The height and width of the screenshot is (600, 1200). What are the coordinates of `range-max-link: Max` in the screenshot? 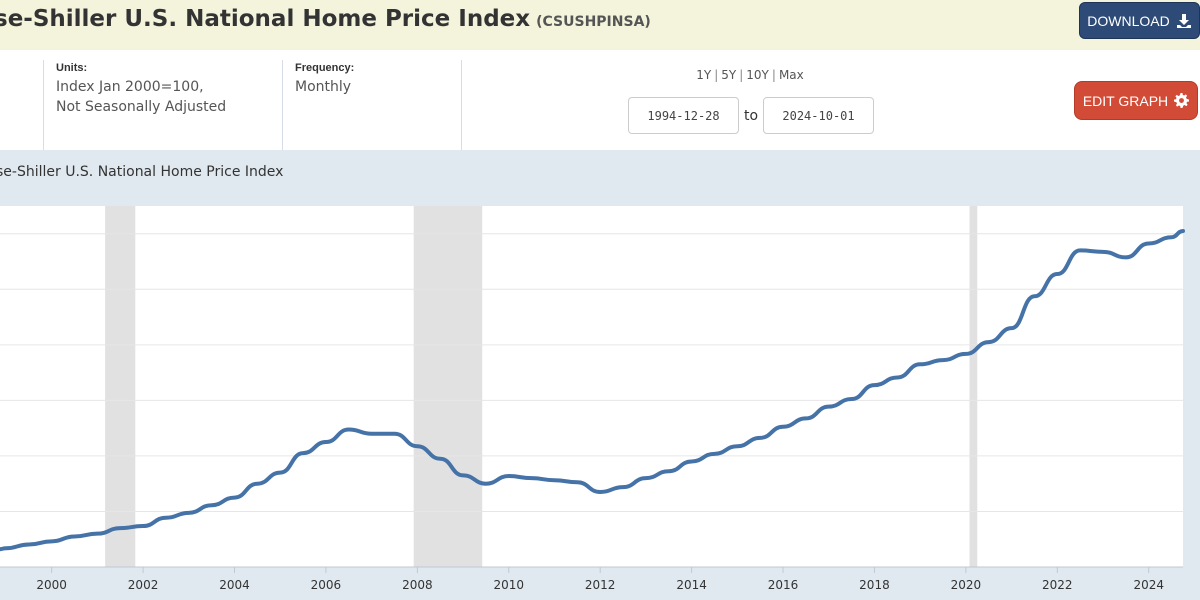 It's located at (791, 75).